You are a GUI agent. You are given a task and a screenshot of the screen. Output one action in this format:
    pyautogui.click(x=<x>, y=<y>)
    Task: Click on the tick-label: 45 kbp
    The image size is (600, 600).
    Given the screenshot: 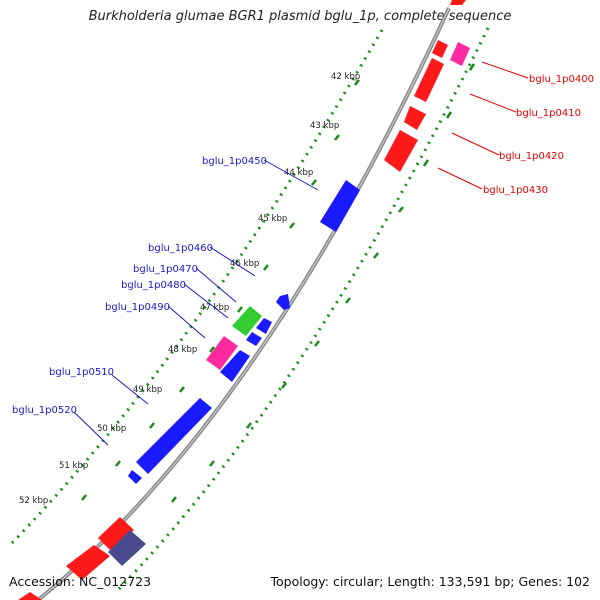 What is the action you would take?
    pyautogui.click(x=272, y=219)
    